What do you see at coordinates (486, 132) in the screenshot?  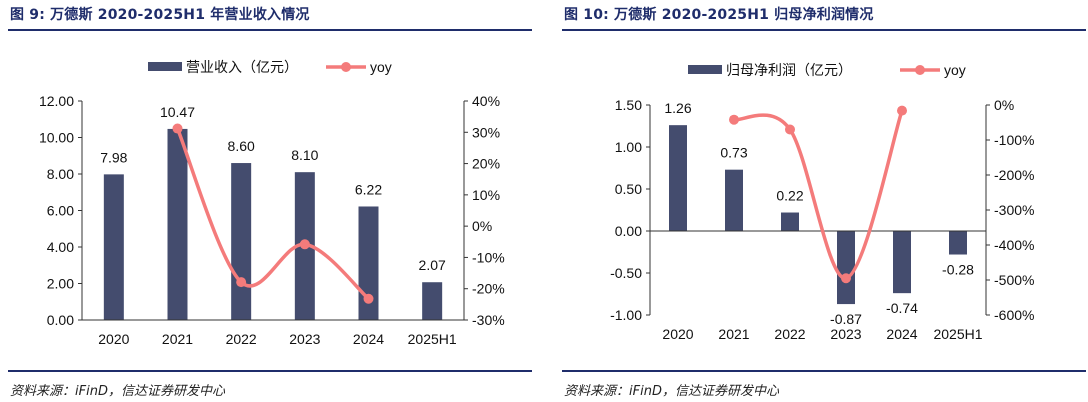 I see `right-tick-label: 30%` at bounding box center [486, 132].